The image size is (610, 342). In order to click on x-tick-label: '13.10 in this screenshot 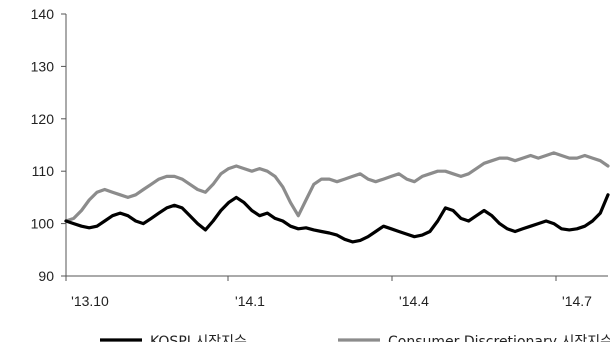, I will do `click(90, 301)`.